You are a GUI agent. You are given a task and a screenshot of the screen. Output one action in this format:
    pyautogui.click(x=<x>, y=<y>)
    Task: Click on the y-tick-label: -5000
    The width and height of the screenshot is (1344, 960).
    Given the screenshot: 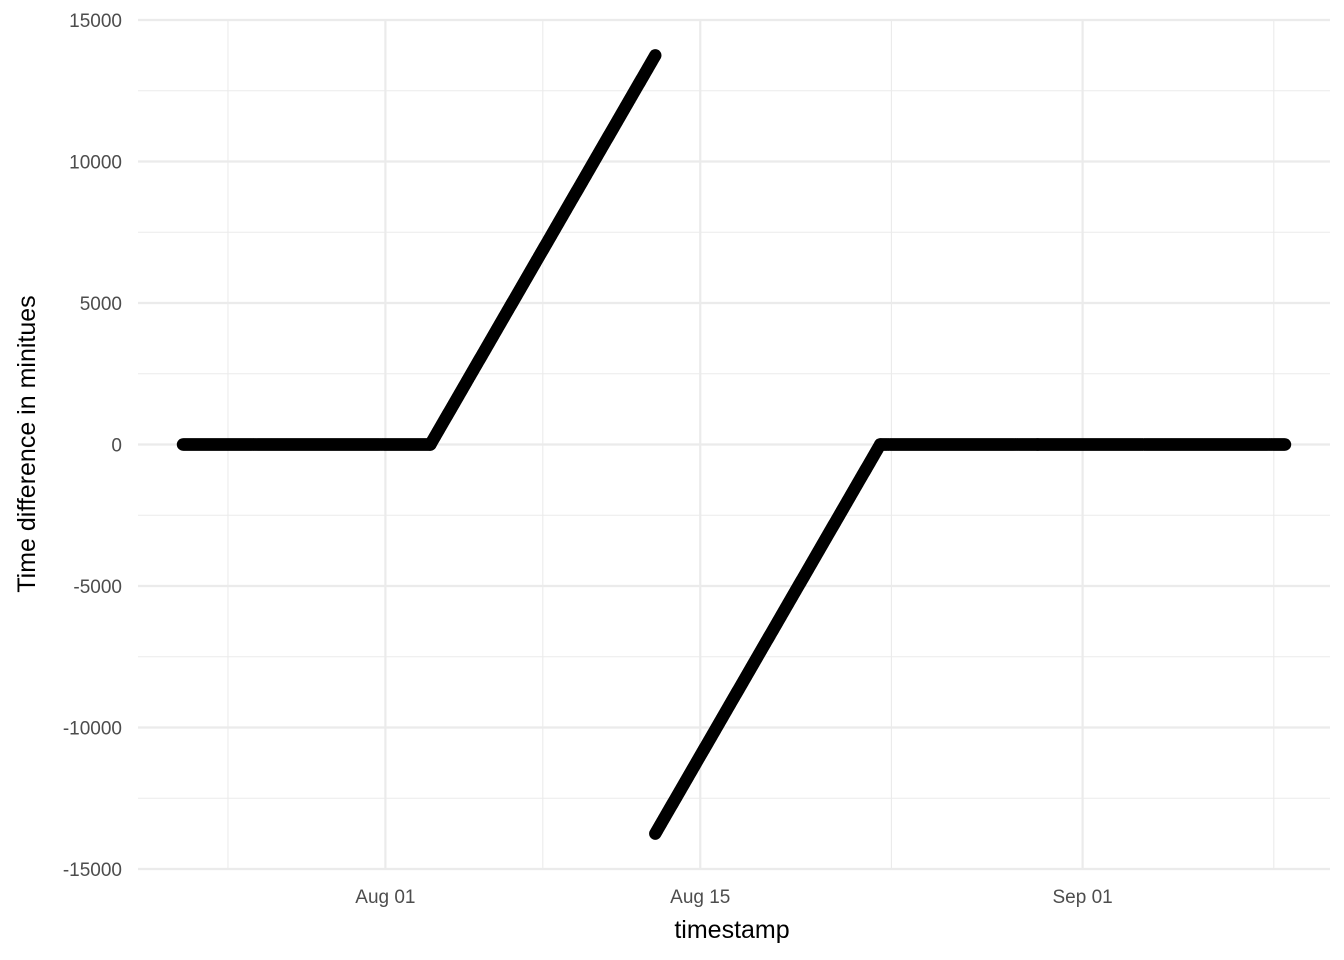 What is the action you would take?
    pyautogui.click(x=97, y=587)
    